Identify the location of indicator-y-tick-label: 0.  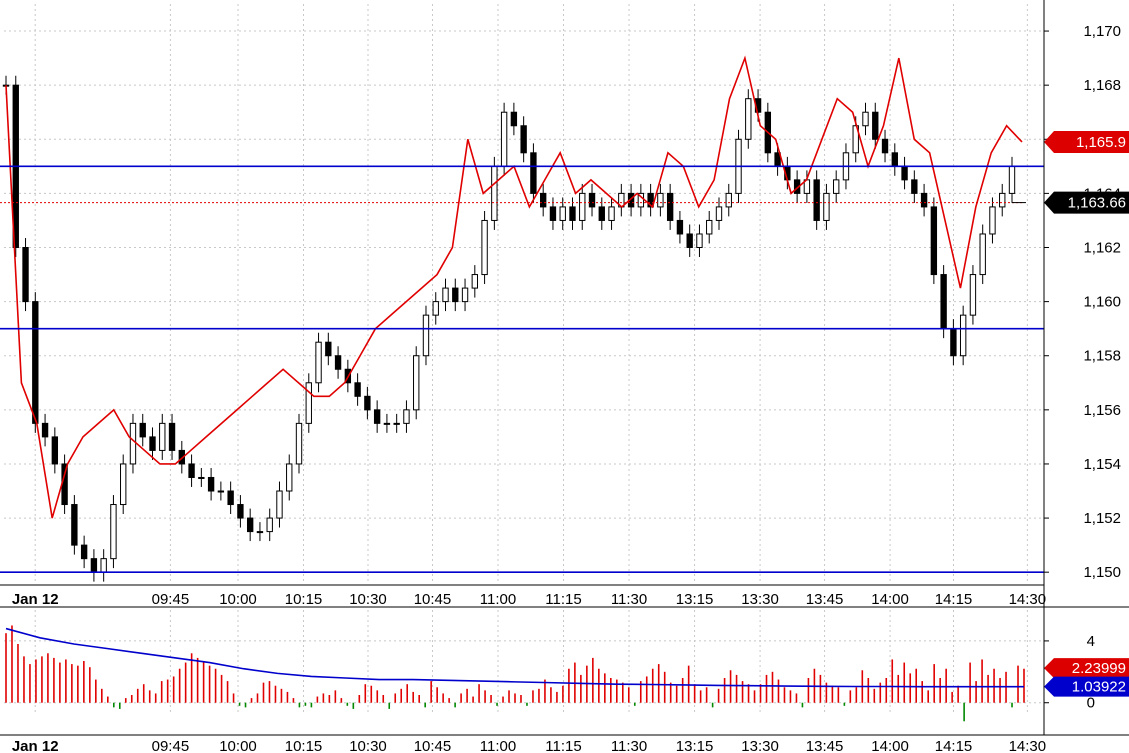
(1091, 703).